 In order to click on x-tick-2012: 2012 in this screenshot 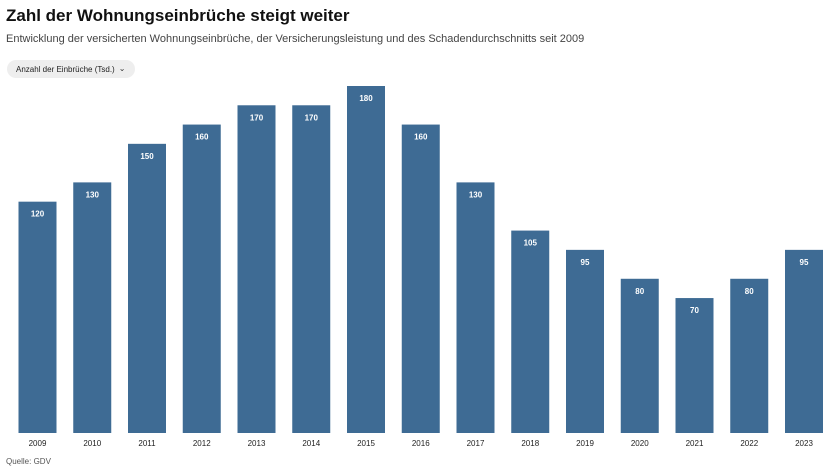, I will do `click(202, 443)`.